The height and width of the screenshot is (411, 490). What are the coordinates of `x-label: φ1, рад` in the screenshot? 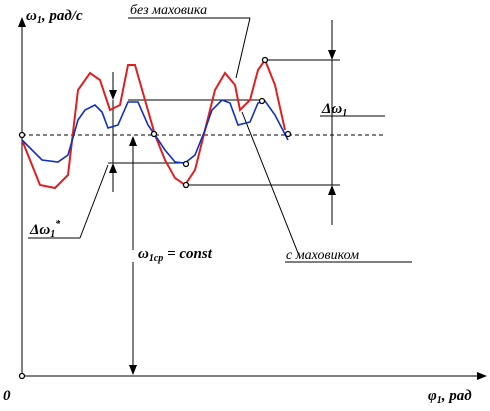 It's located at (450, 397).